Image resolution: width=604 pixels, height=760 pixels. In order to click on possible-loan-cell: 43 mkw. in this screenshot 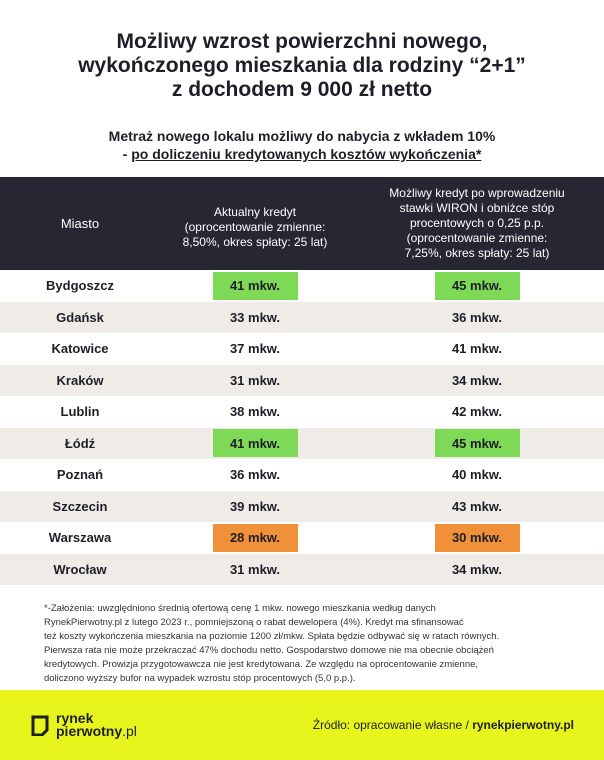, I will do `click(477, 506)`.